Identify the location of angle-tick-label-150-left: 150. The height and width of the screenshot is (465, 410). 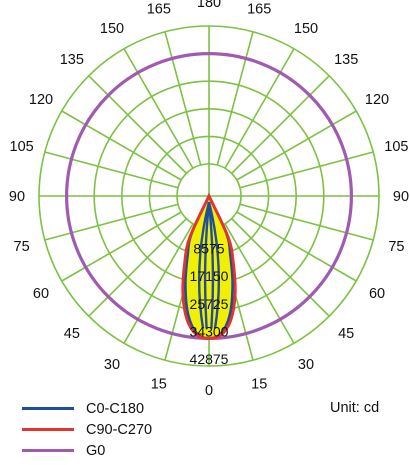
(112, 29).